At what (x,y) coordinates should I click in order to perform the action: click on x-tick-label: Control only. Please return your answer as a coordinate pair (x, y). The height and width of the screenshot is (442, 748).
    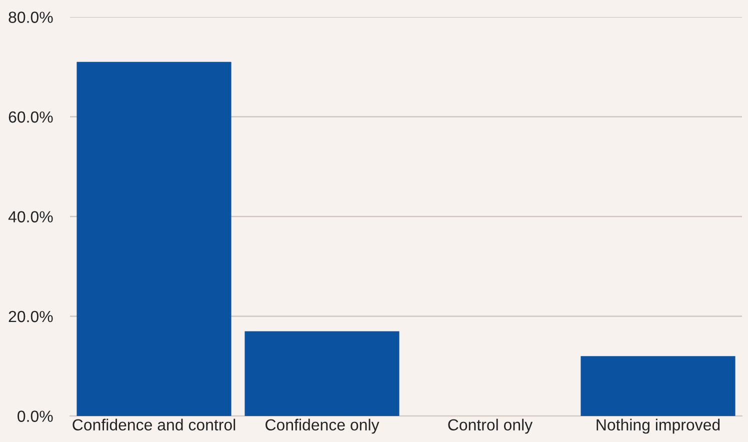
    Looking at the image, I should click on (490, 426).